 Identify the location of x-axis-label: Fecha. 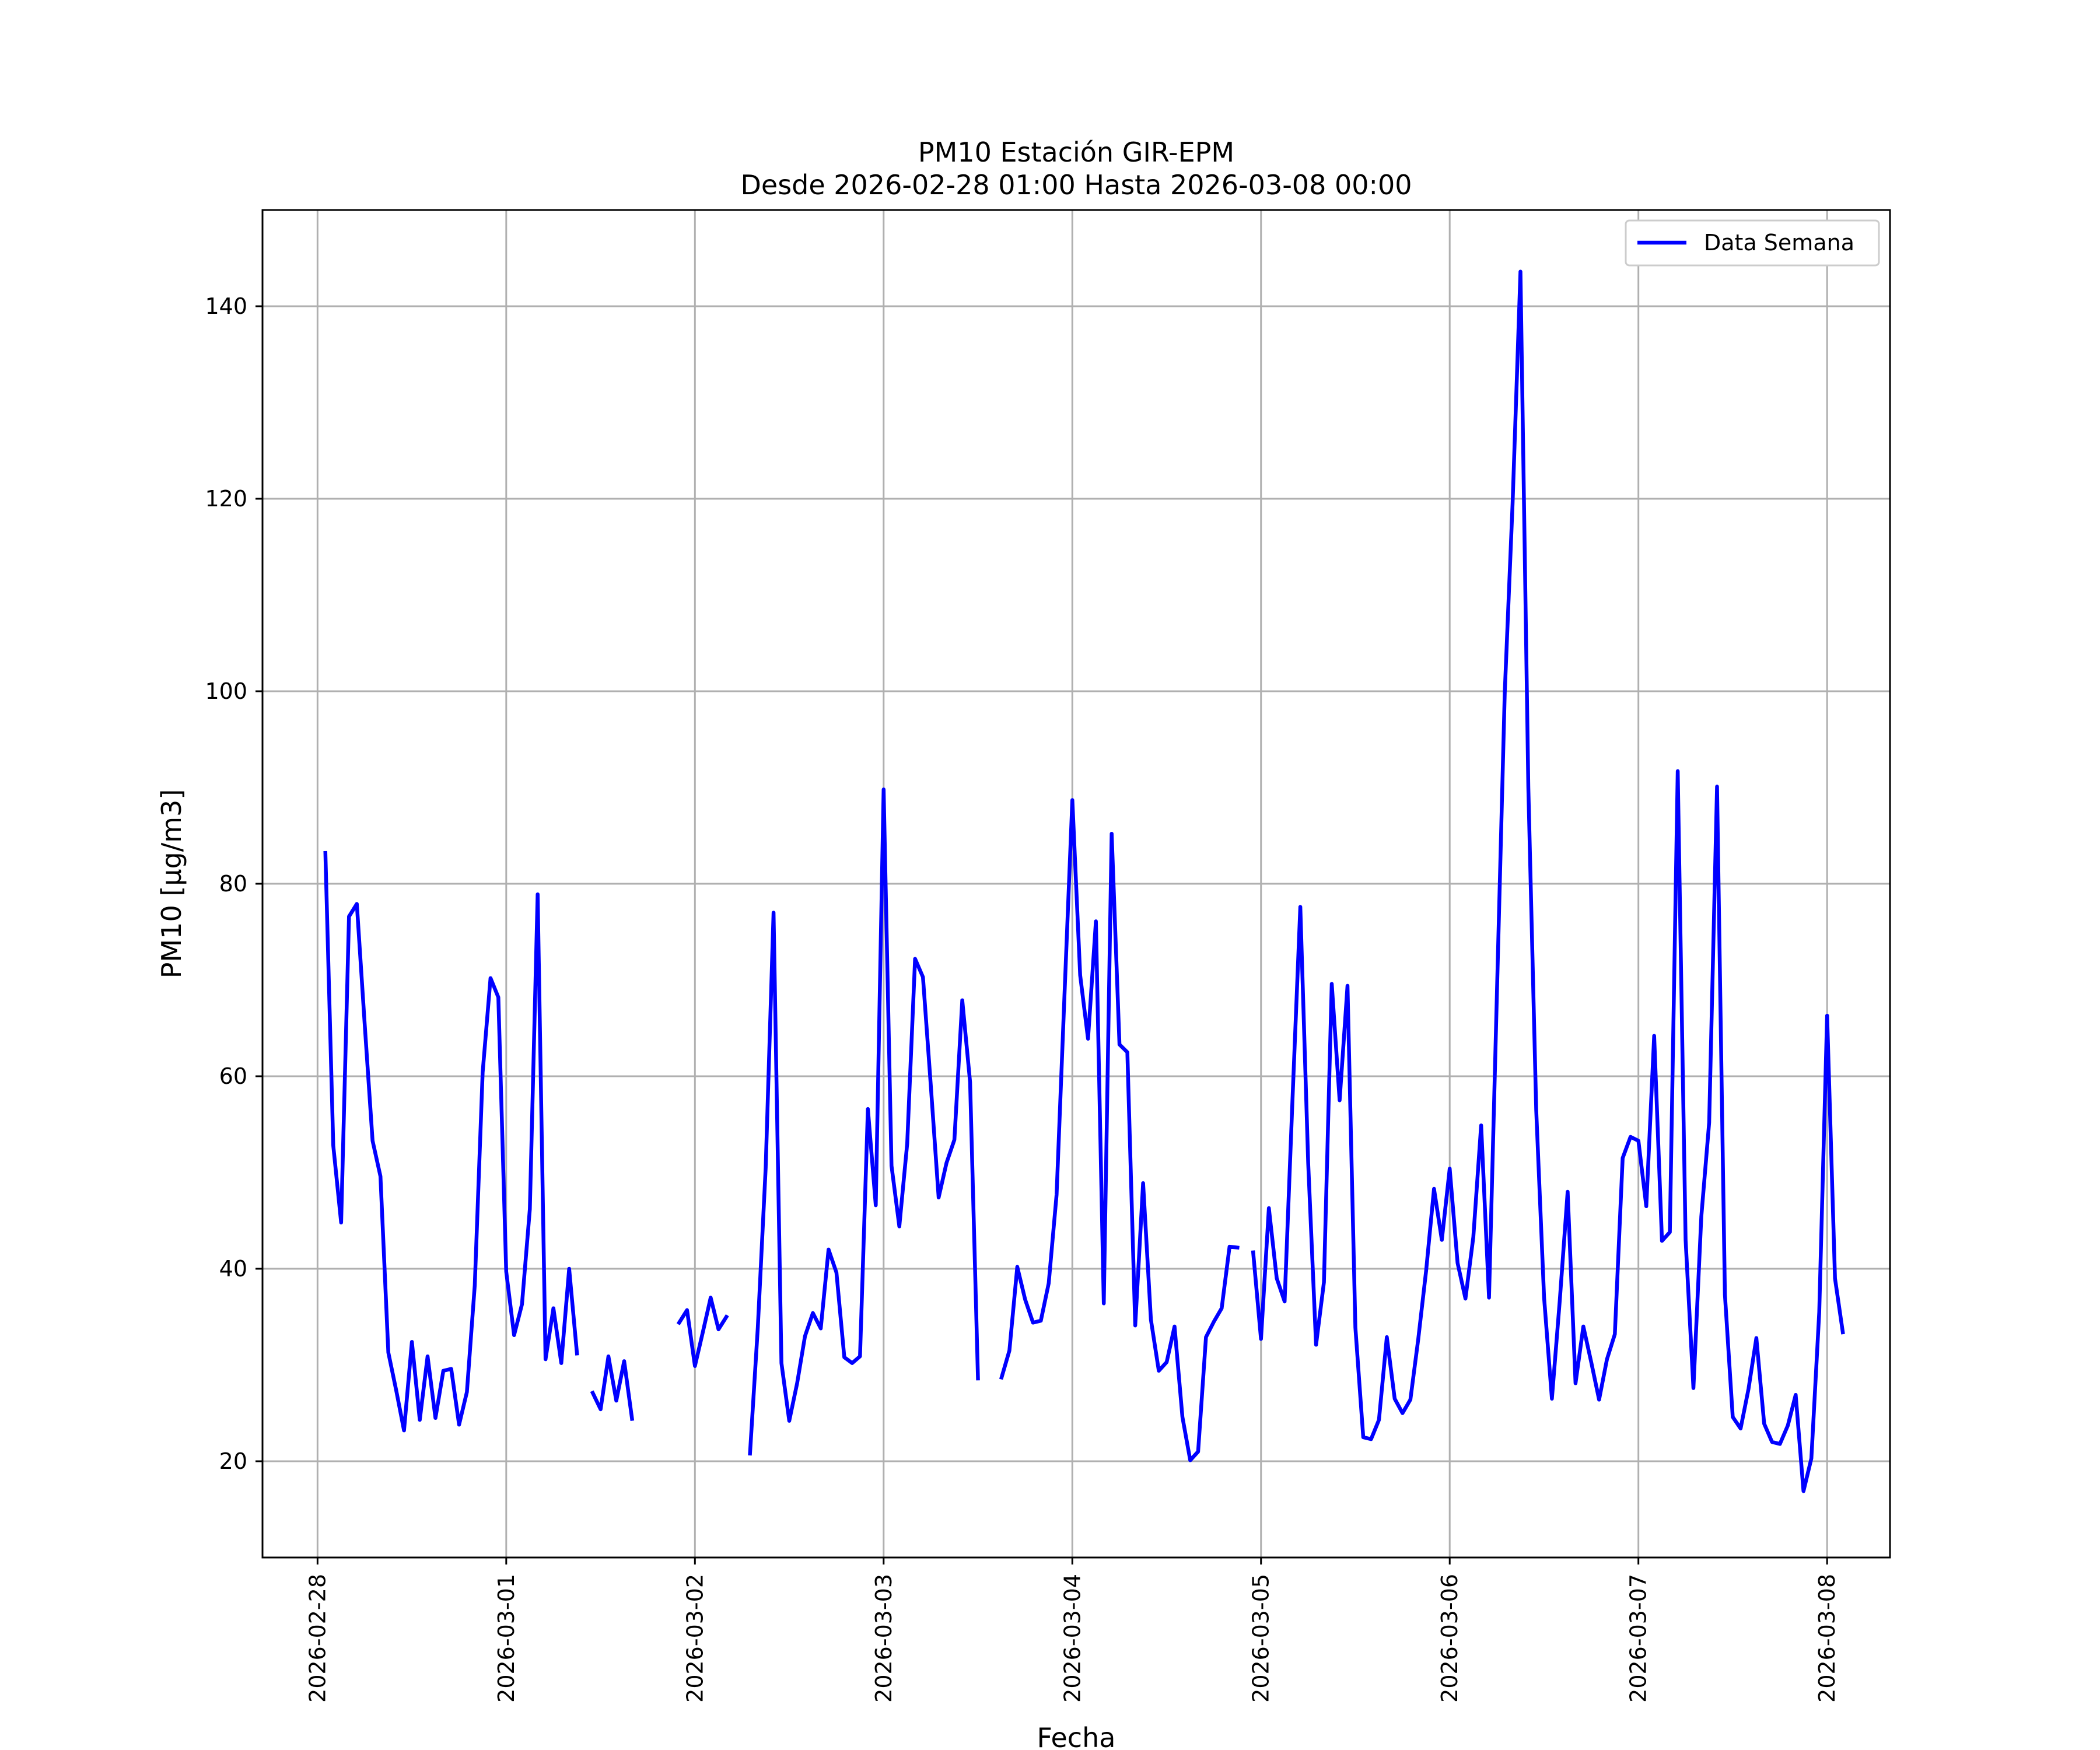
(1076, 1736).